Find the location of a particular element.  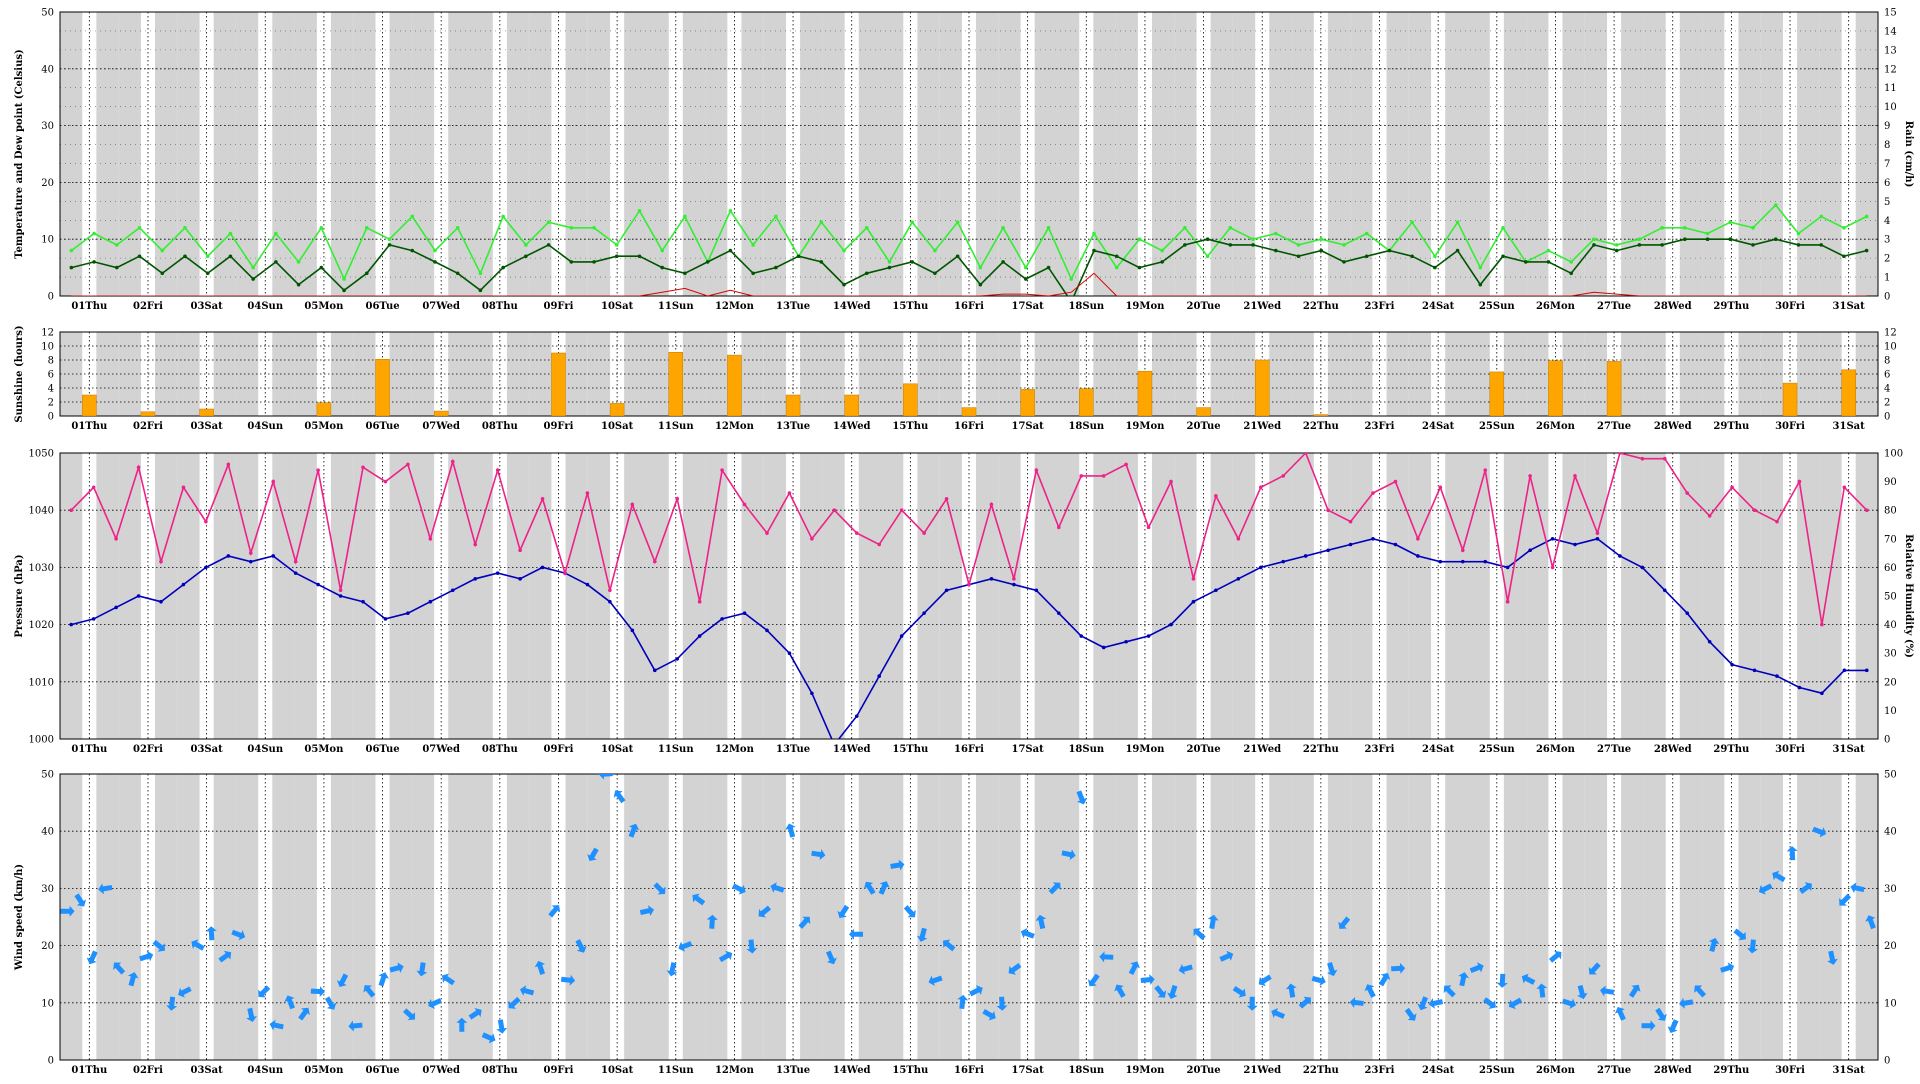

y2-tick-label: 40 is located at coordinates (1890, 832).